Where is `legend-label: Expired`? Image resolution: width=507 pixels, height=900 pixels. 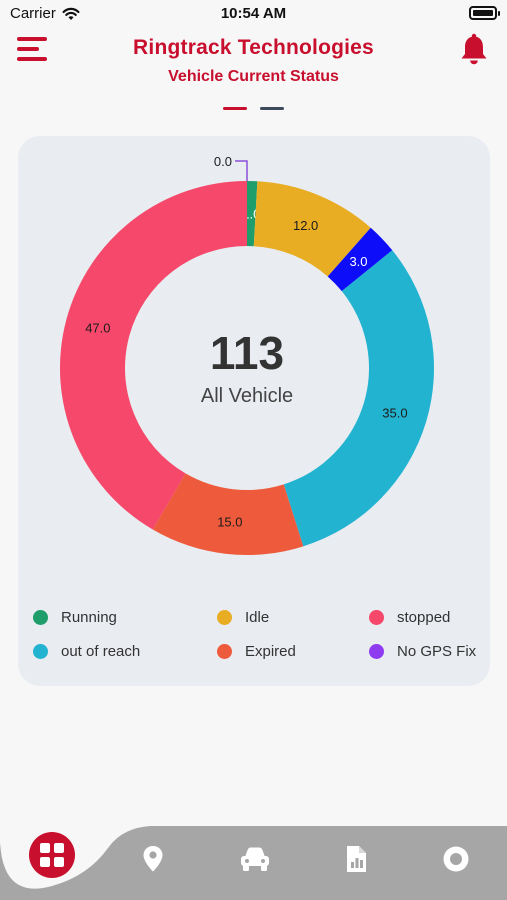
legend-label: Expired is located at coordinates (270, 651).